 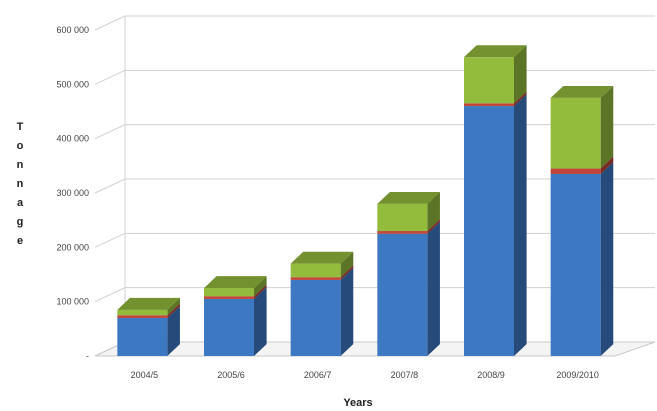 What do you see at coordinates (20, 203) in the screenshot?
I see `y-axis-title-letter: a` at bounding box center [20, 203].